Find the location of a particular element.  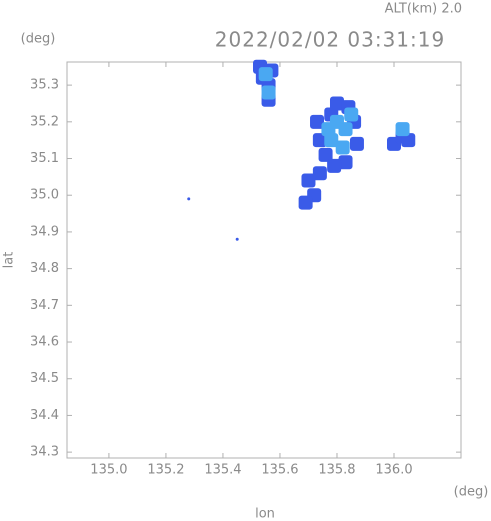

y-tick-label: 34.8 is located at coordinates (44, 268).